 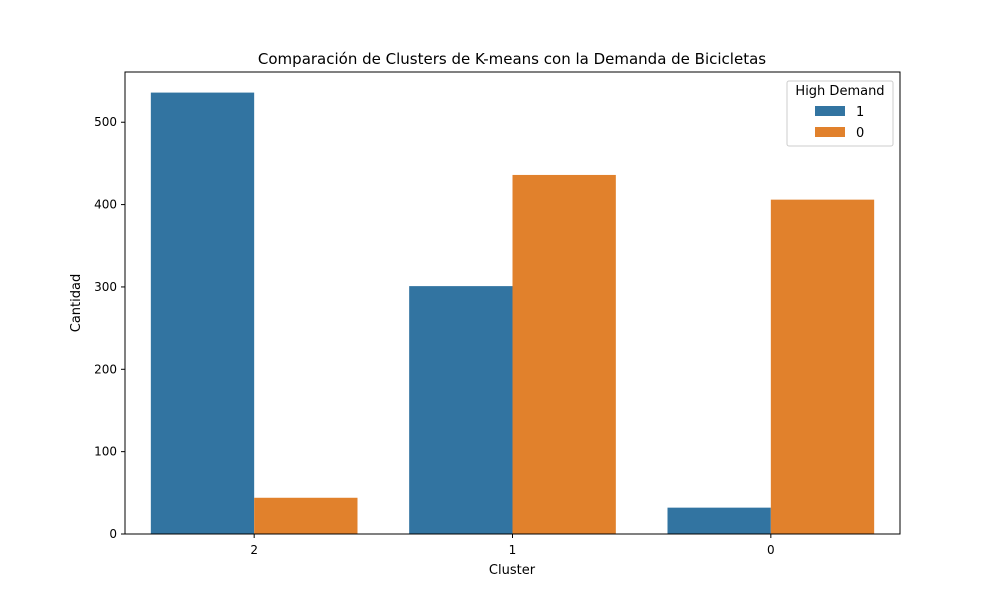 I want to click on x-tick-label: 0, so click(x=771, y=550).